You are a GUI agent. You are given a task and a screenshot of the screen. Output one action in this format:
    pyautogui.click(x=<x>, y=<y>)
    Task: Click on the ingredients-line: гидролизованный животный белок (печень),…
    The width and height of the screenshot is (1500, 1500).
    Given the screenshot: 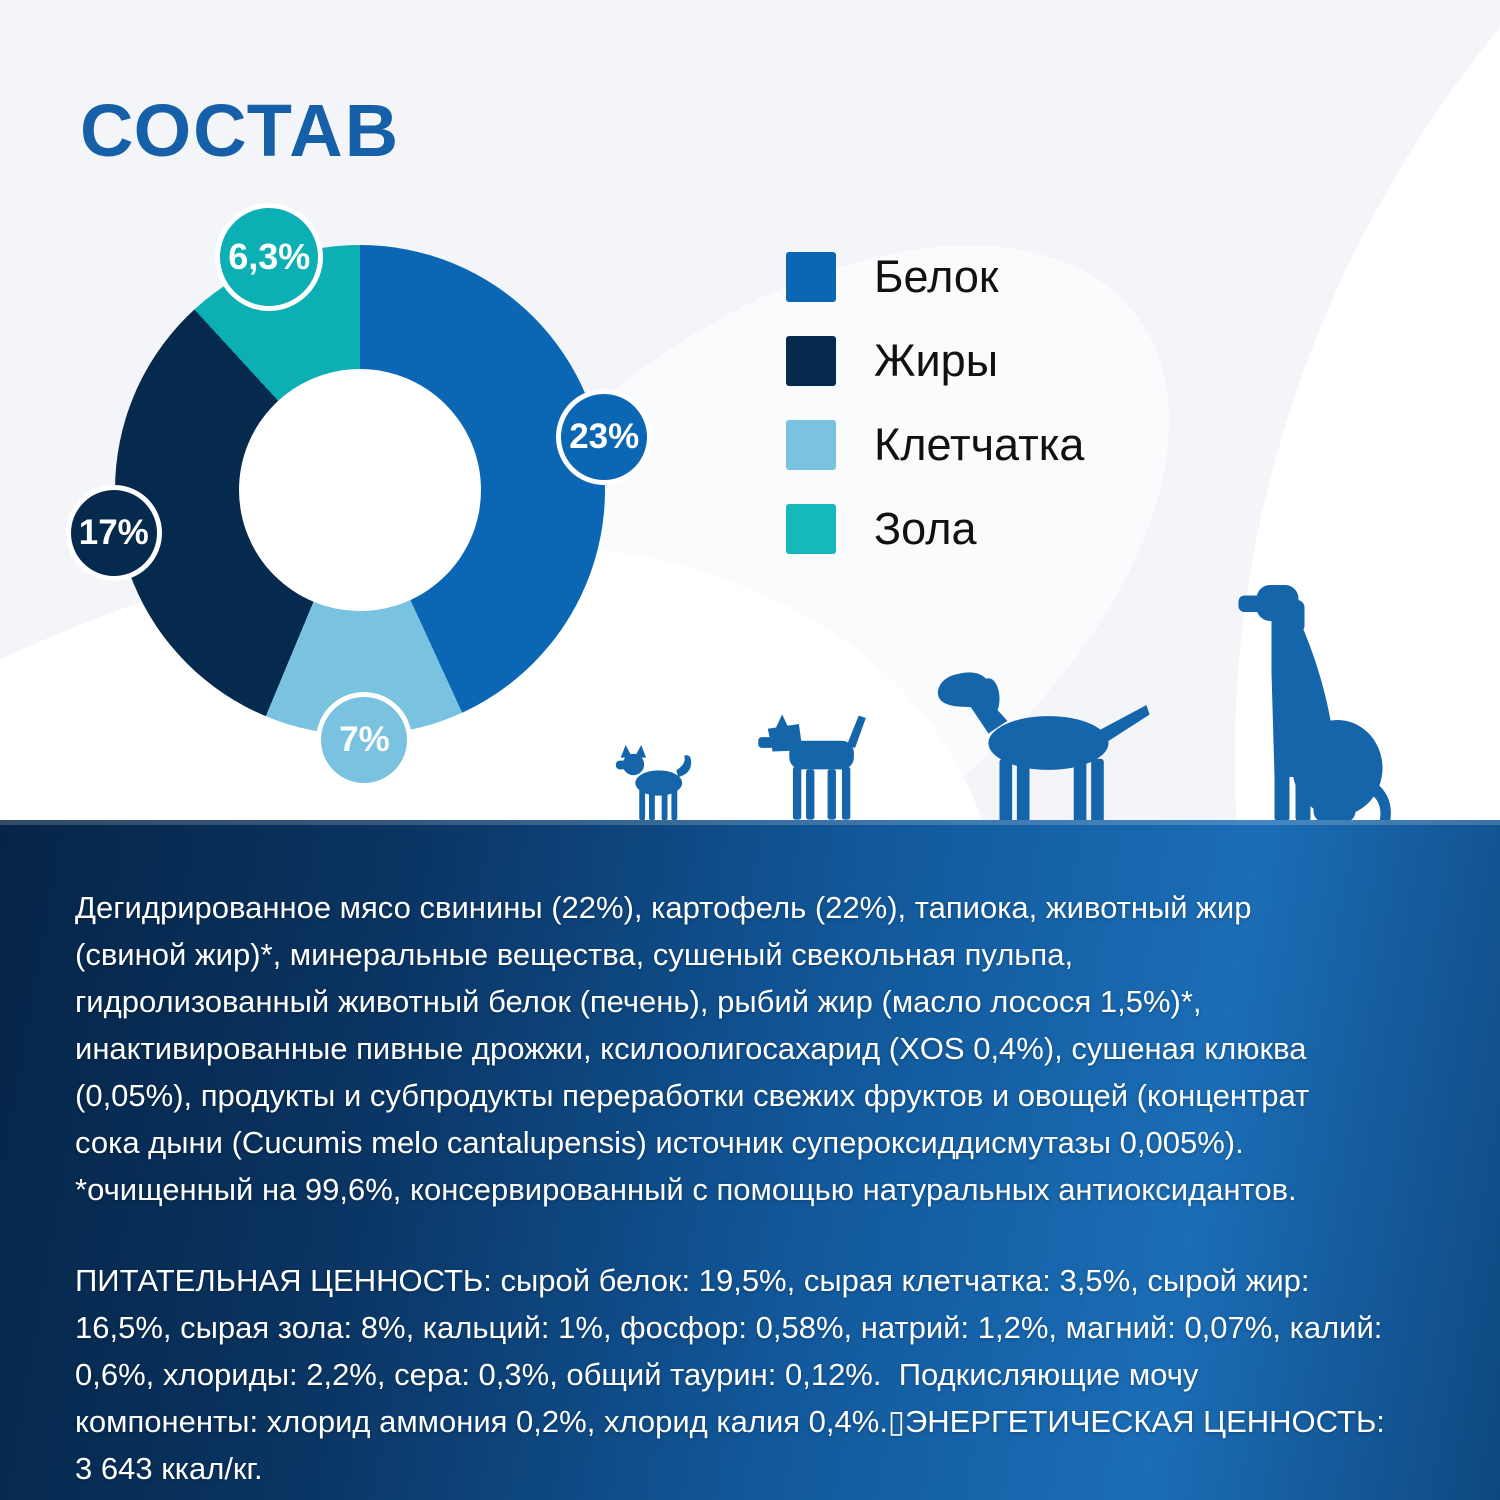 What is the action you would take?
    pyautogui.click(x=638, y=1001)
    